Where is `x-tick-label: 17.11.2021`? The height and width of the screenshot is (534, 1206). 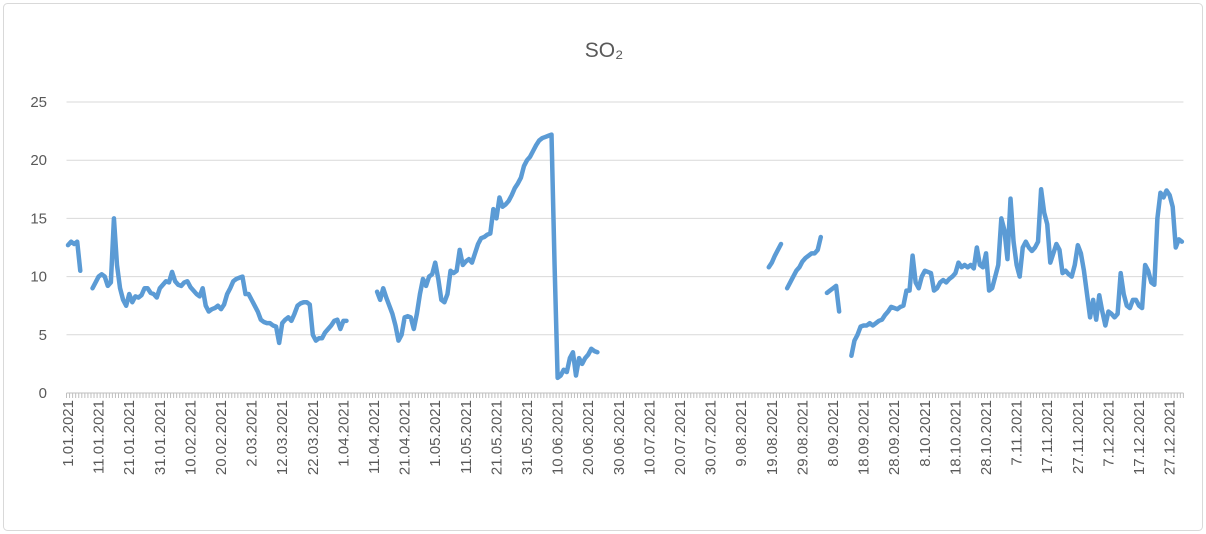
x-tick-label: 17.11.2021 is located at coordinates (1047, 437).